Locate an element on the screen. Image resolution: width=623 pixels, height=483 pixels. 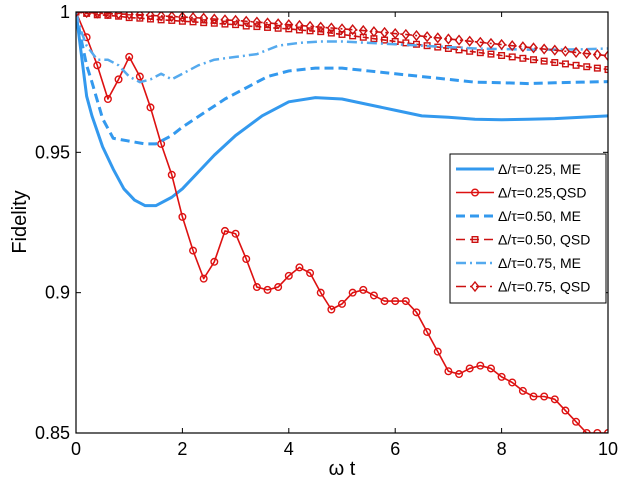
legend-item: Δ/τ=0.25, ME is located at coordinates (518, 169).